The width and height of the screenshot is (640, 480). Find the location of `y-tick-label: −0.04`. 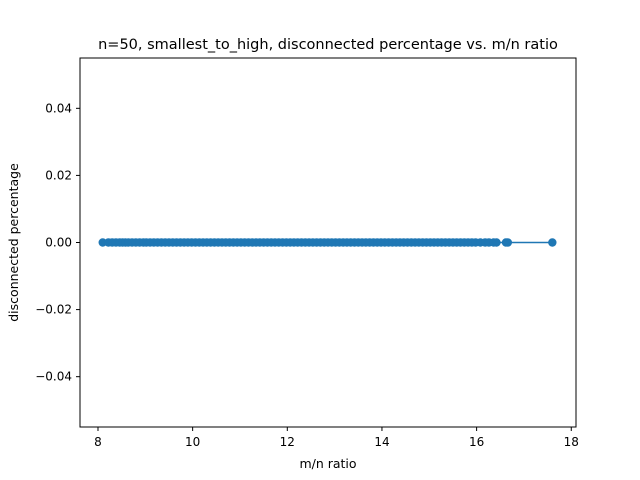

y-tick-label: −0.04 is located at coordinates (53, 377).